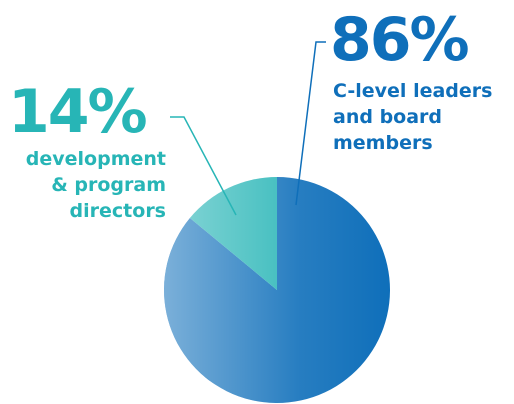 The height and width of the screenshot is (404, 514). Describe the element at coordinates (413, 117) in the screenshot. I see `category-label: C-level leaders and board members` at that location.